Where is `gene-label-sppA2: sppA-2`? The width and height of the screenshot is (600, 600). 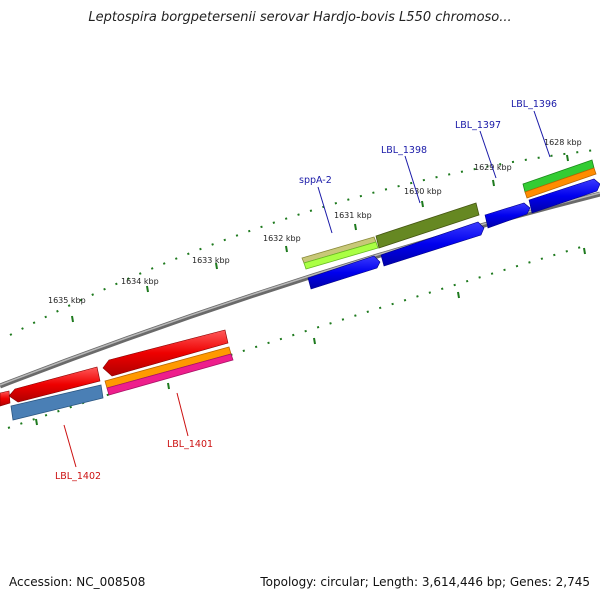
gene-label-sppA2: sppA-2 is located at coordinates (315, 180).